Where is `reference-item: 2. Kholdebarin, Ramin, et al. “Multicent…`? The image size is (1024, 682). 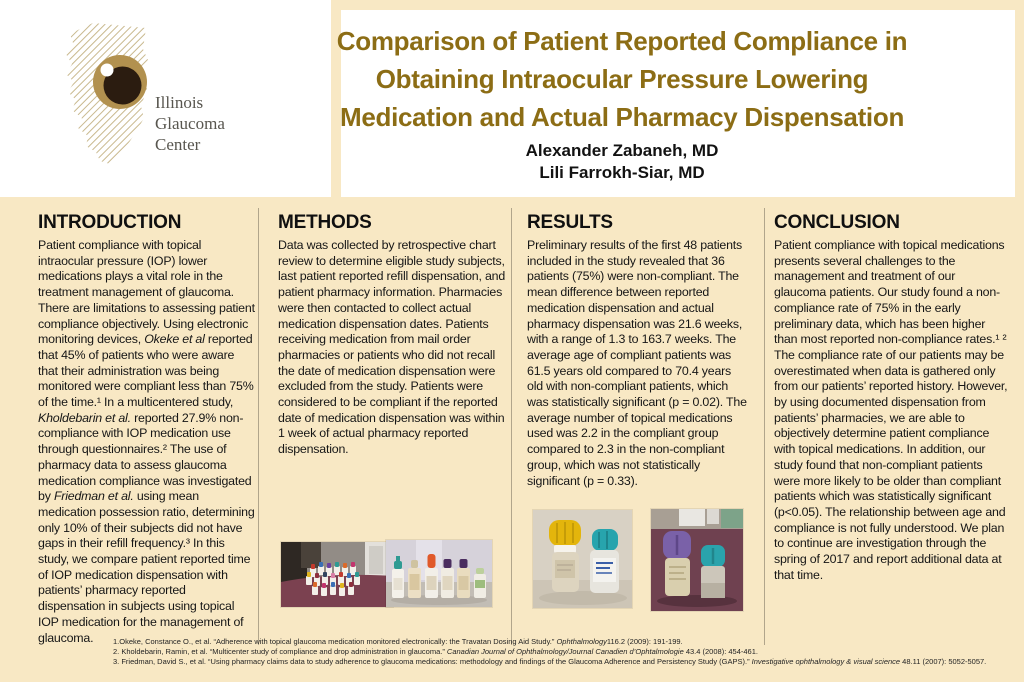 reference-item: 2. Kholdebarin, Ramin, et al. “Multicent… is located at coordinates (435, 651).